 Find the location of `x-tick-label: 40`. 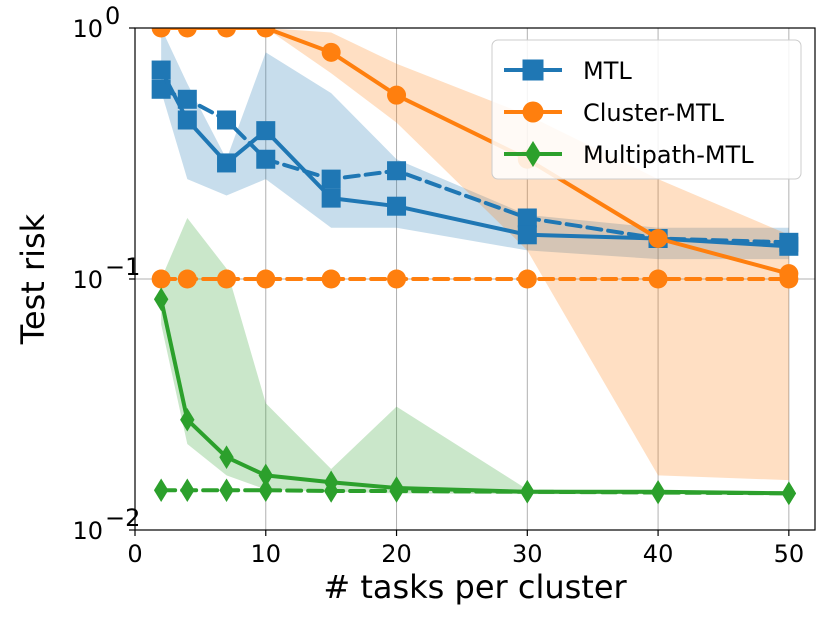

x-tick-label: 40 is located at coordinates (658, 554).